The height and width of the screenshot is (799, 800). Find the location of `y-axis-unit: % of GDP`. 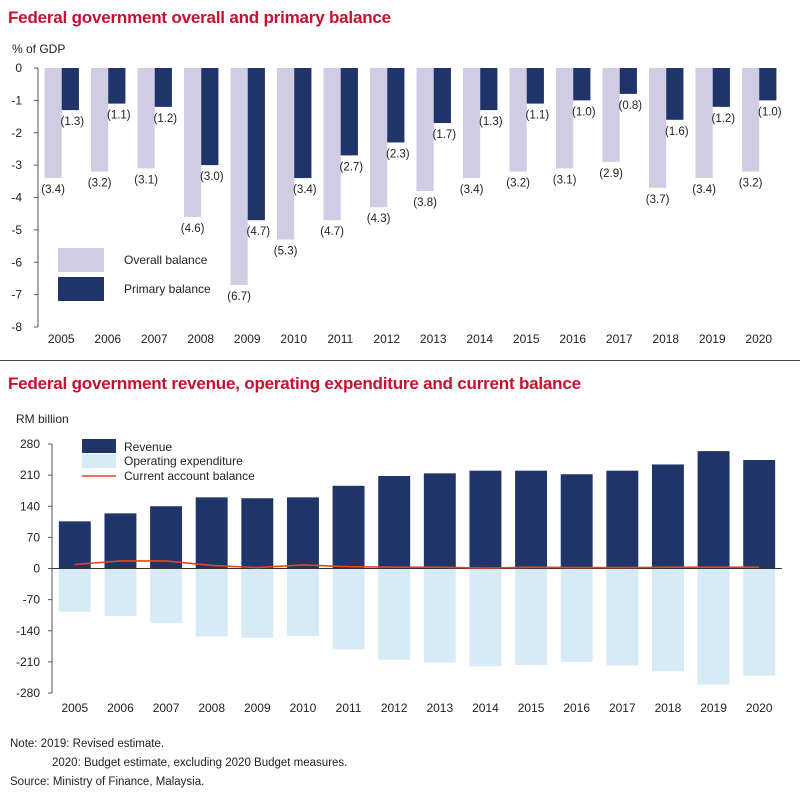

y-axis-unit: % of GDP is located at coordinates (38, 49).